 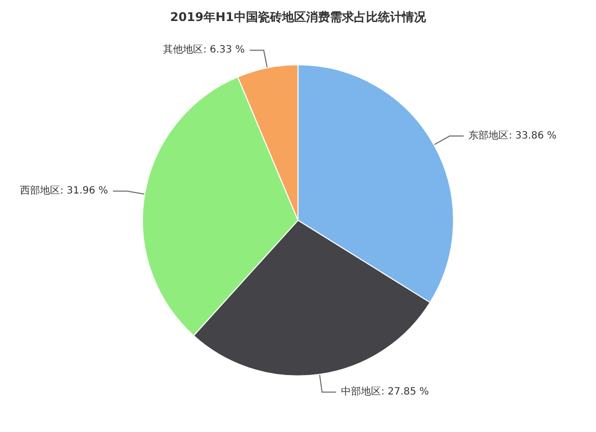 I want to click on slice-label: 中部地区: 27.85 %, so click(x=385, y=392).